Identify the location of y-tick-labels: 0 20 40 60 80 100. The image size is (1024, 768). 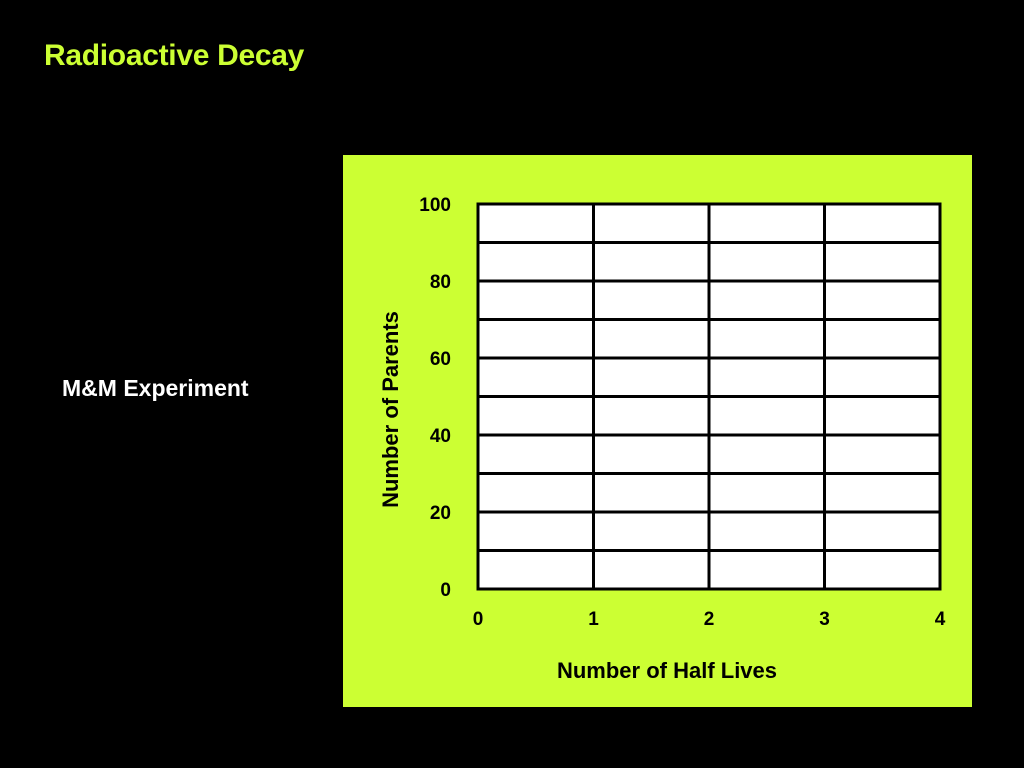
(435, 398).